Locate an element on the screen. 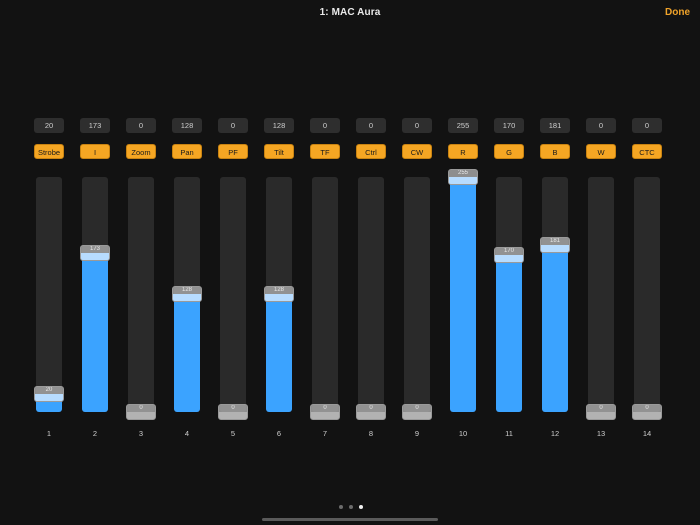 Image resolution: width=700 pixels, height=525 pixels. fader-channel-1: 20 Strobe 20 1 is located at coordinates (49, 262).